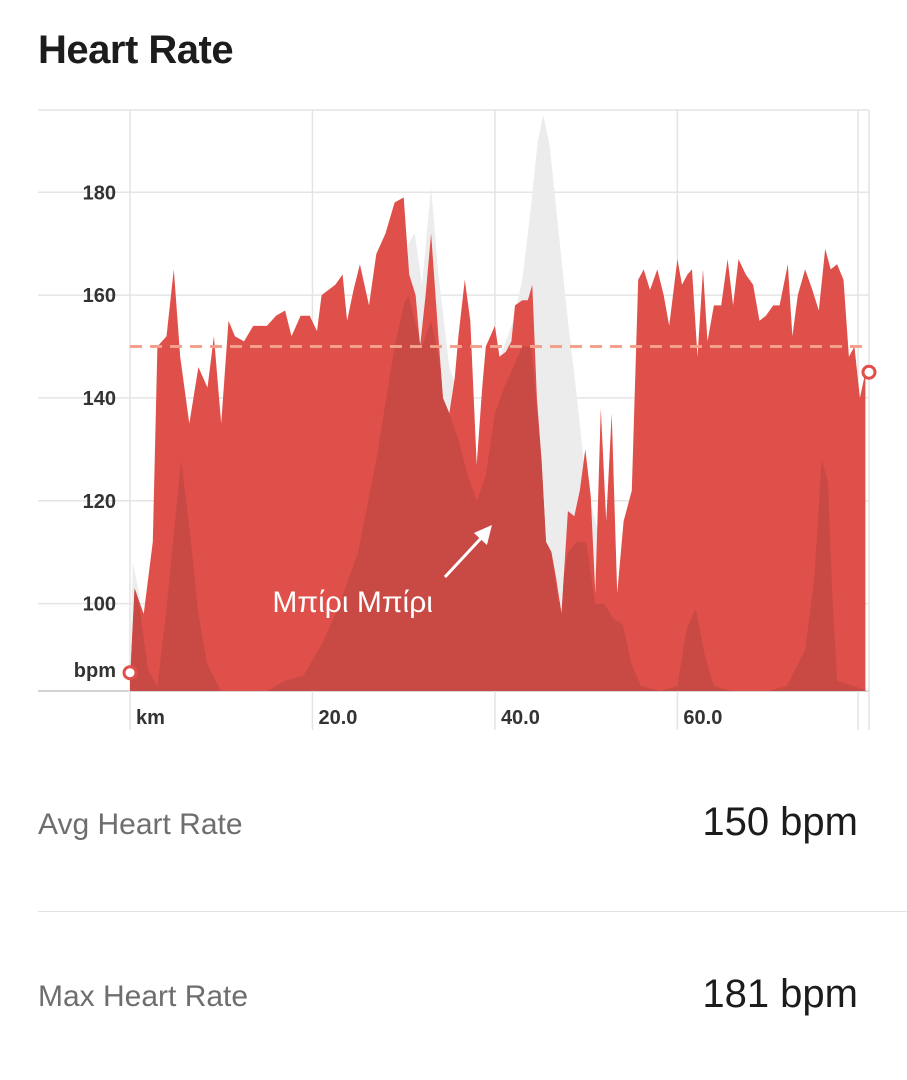  I want to click on max-heart-rate-value: 181 bpm, so click(780, 994).